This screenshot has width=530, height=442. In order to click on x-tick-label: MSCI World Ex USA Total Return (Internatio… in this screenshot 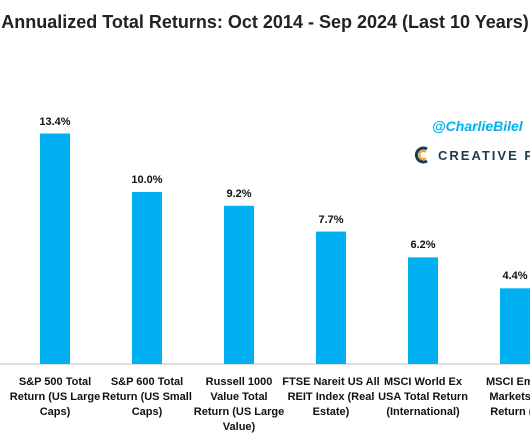, I will do `click(423, 397)`.